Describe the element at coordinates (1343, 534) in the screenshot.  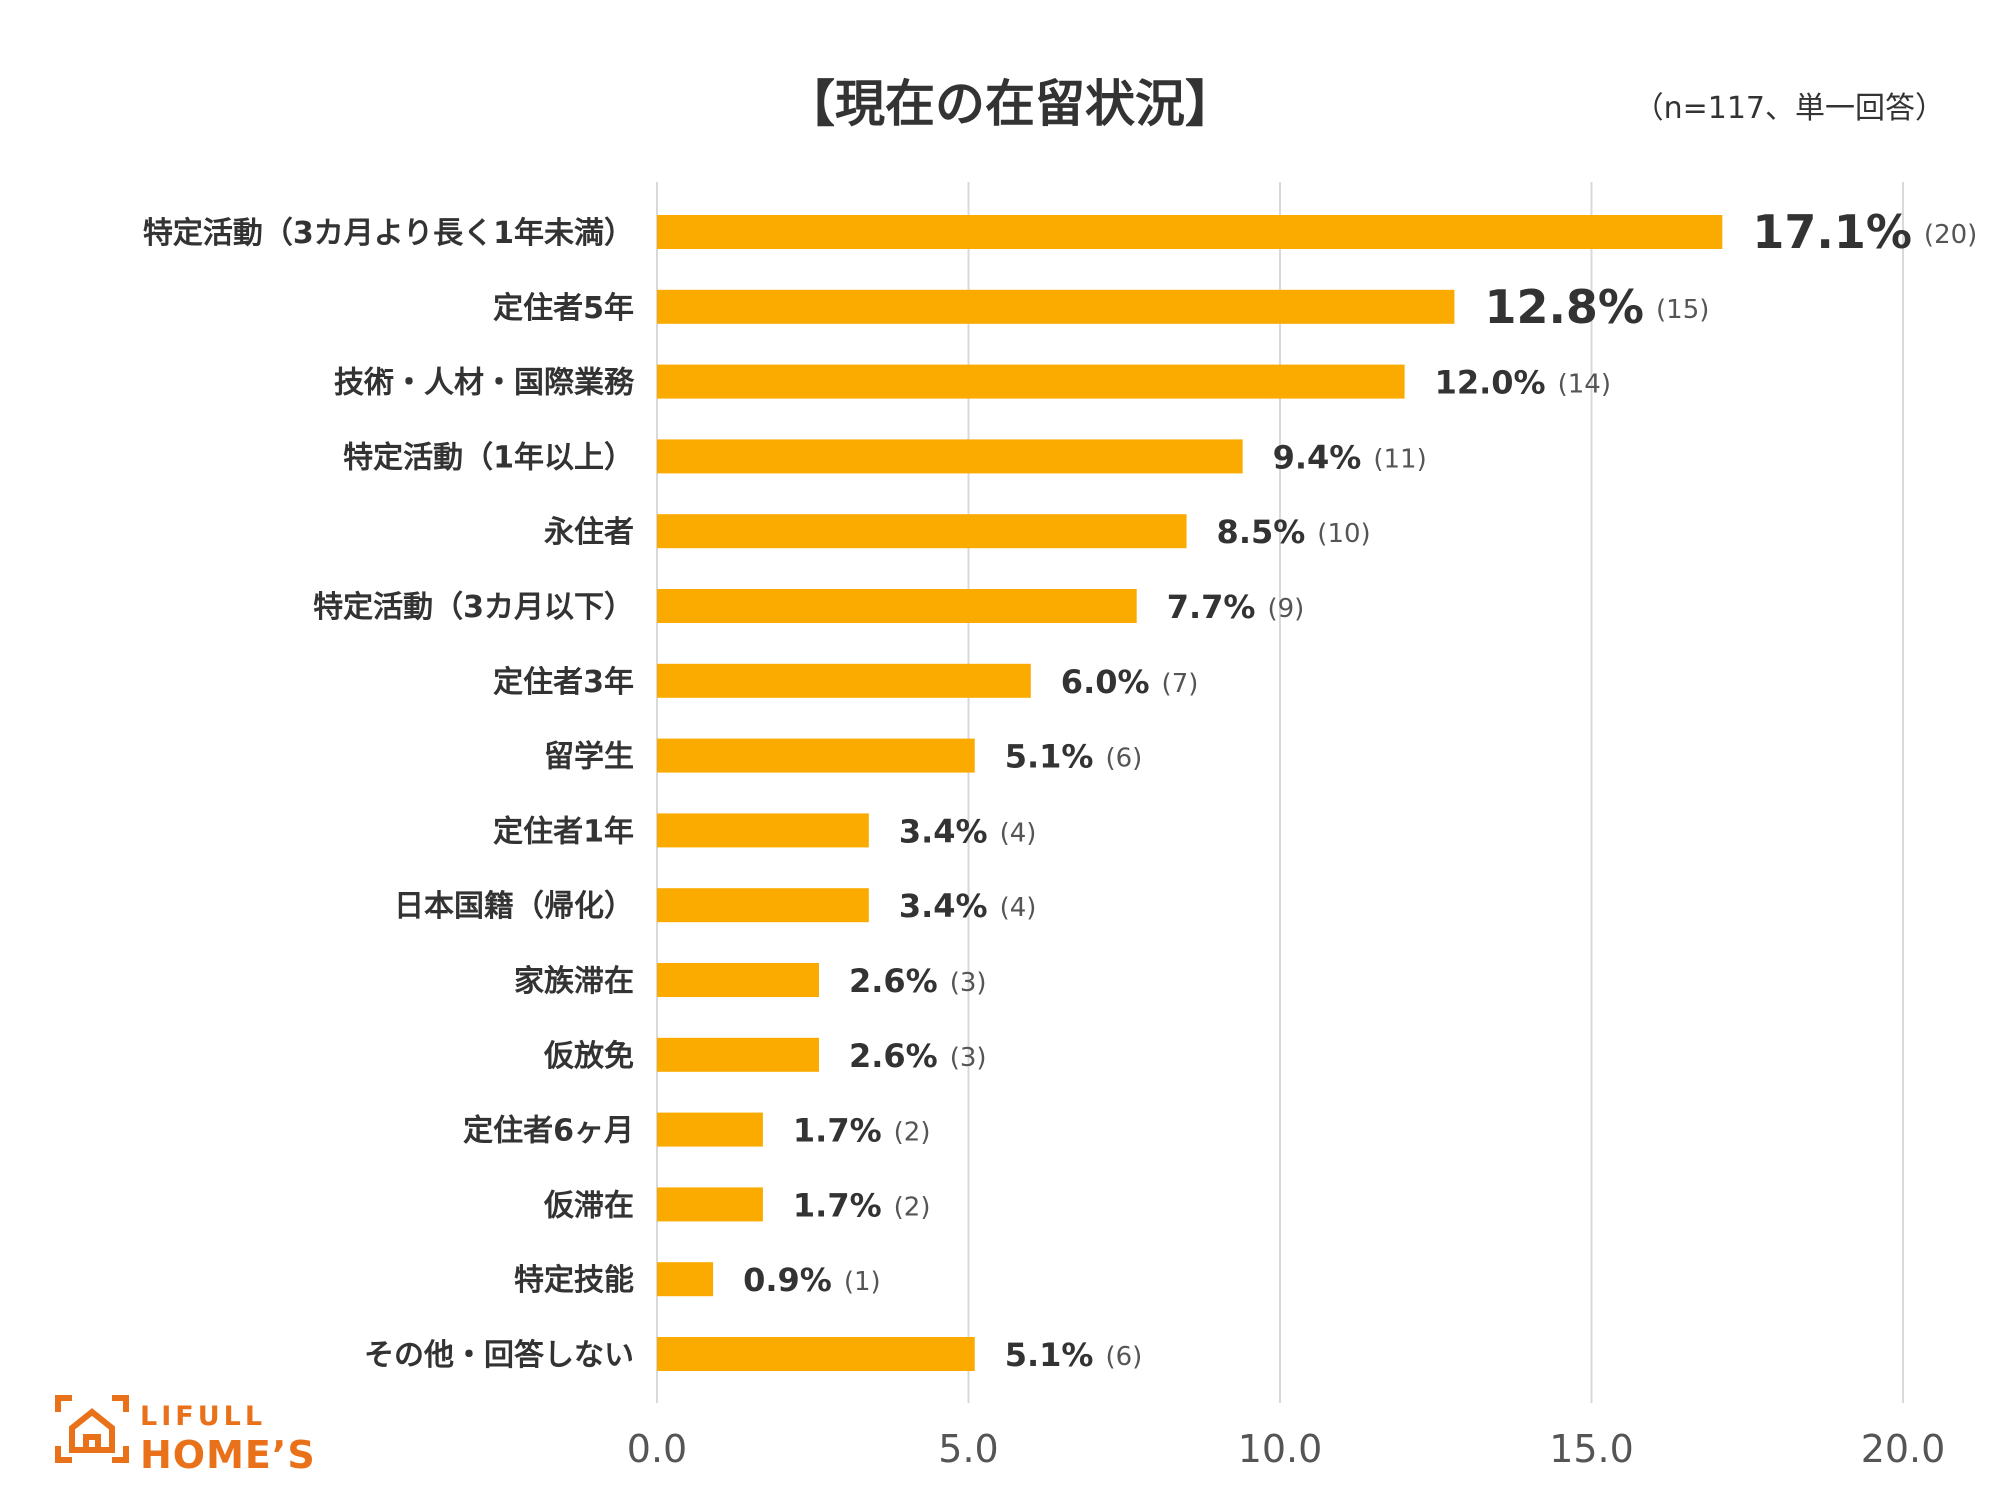
I see `count-label: (10)` at that location.